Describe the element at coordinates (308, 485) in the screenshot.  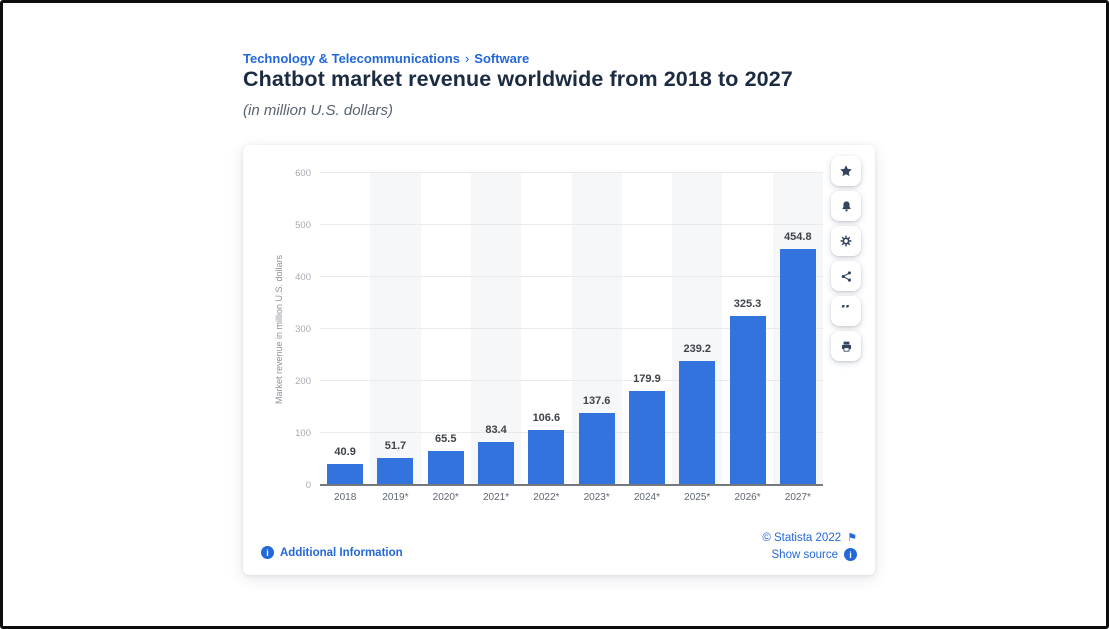
I see `y-tick-label: 0` at that location.